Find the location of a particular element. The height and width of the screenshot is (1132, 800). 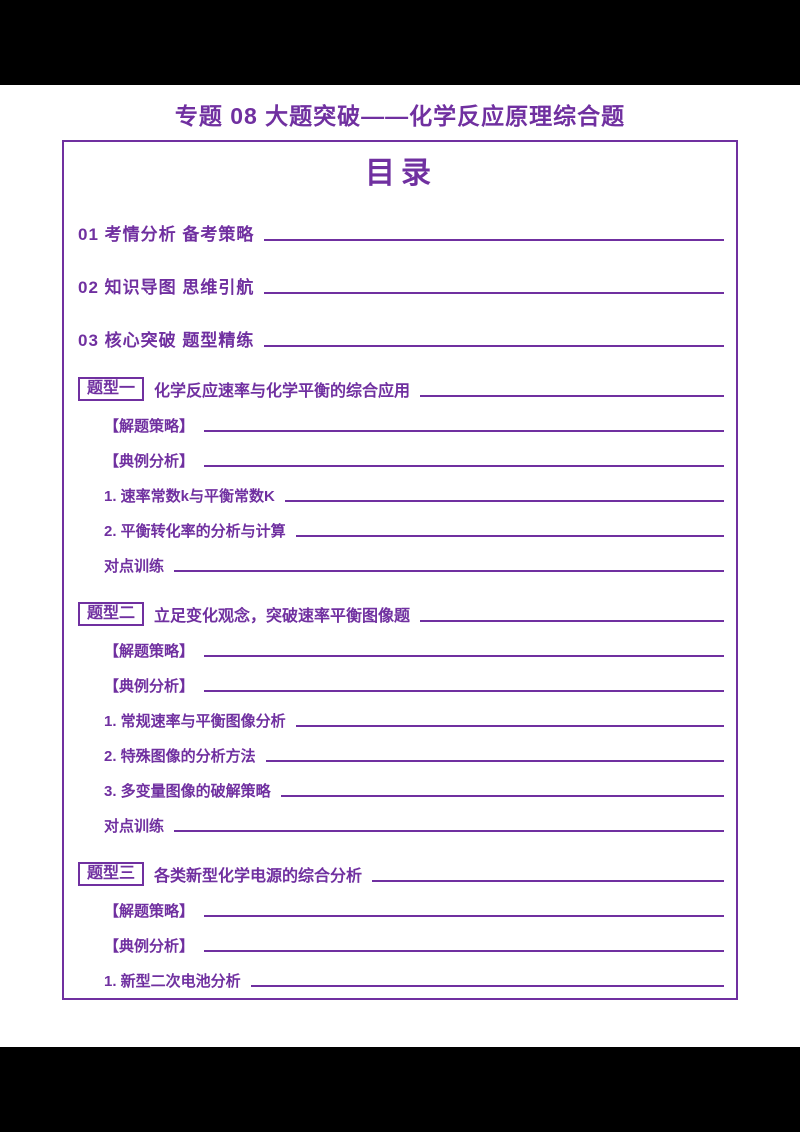

toc-entry-label: 03 核心突破 题型精练 is located at coordinates (166, 340).